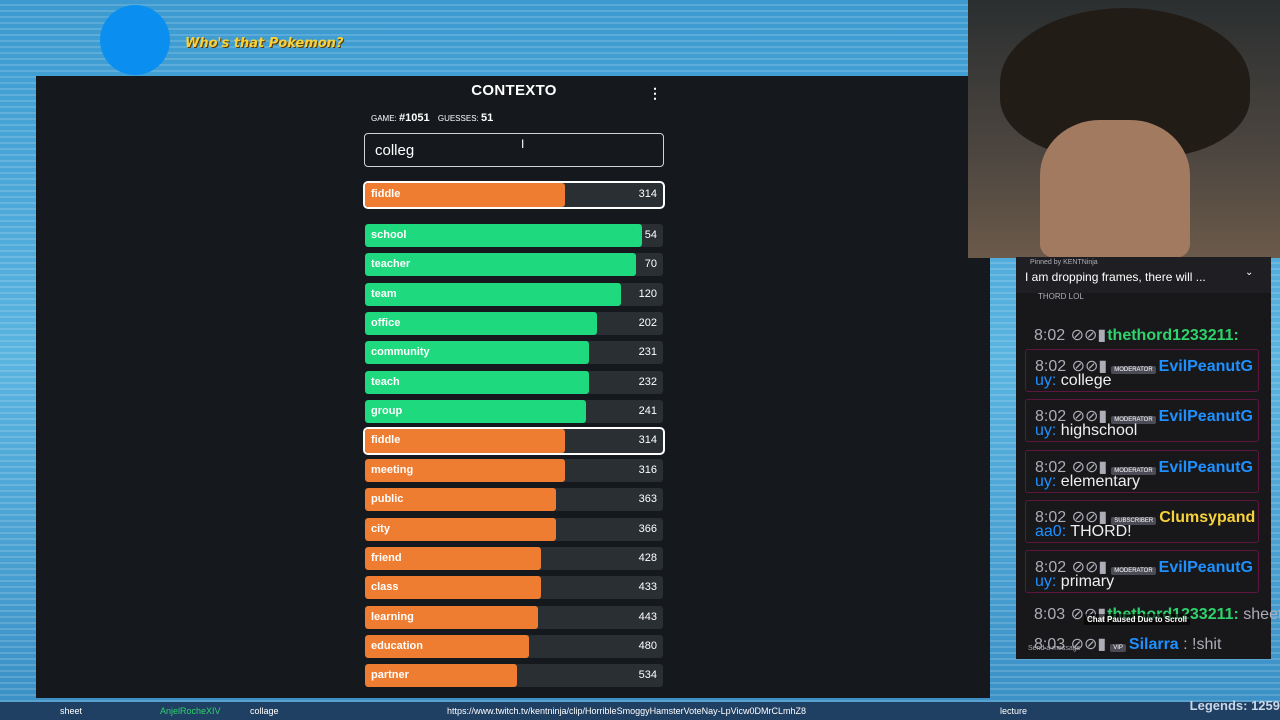  I want to click on chat-username: thethord1233211:, so click(1173, 335).